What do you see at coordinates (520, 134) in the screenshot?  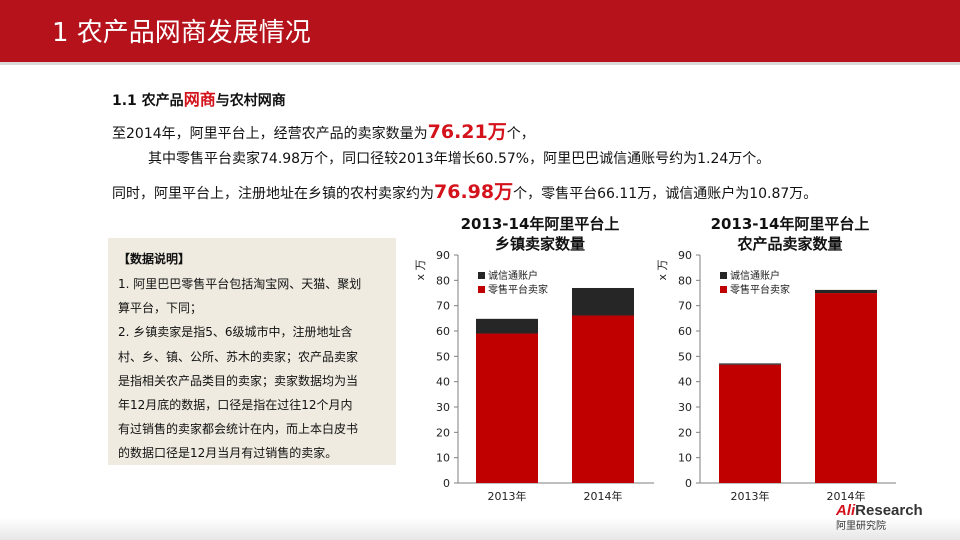 I see `line1-text-c: 个，` at bounding box center [520, 134].